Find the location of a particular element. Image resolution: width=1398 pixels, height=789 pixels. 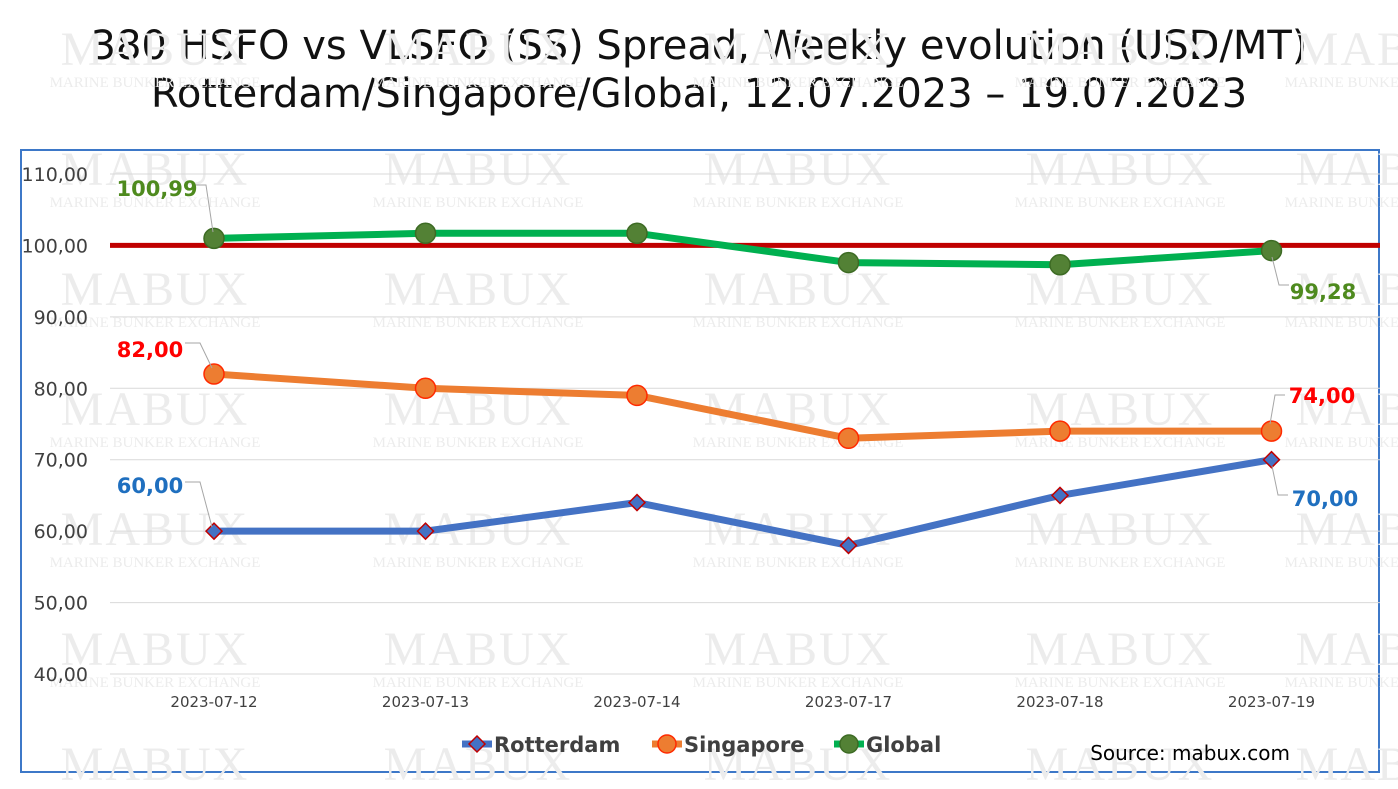

y-tick-label: 110,00 is located at coordinates (55, 175).